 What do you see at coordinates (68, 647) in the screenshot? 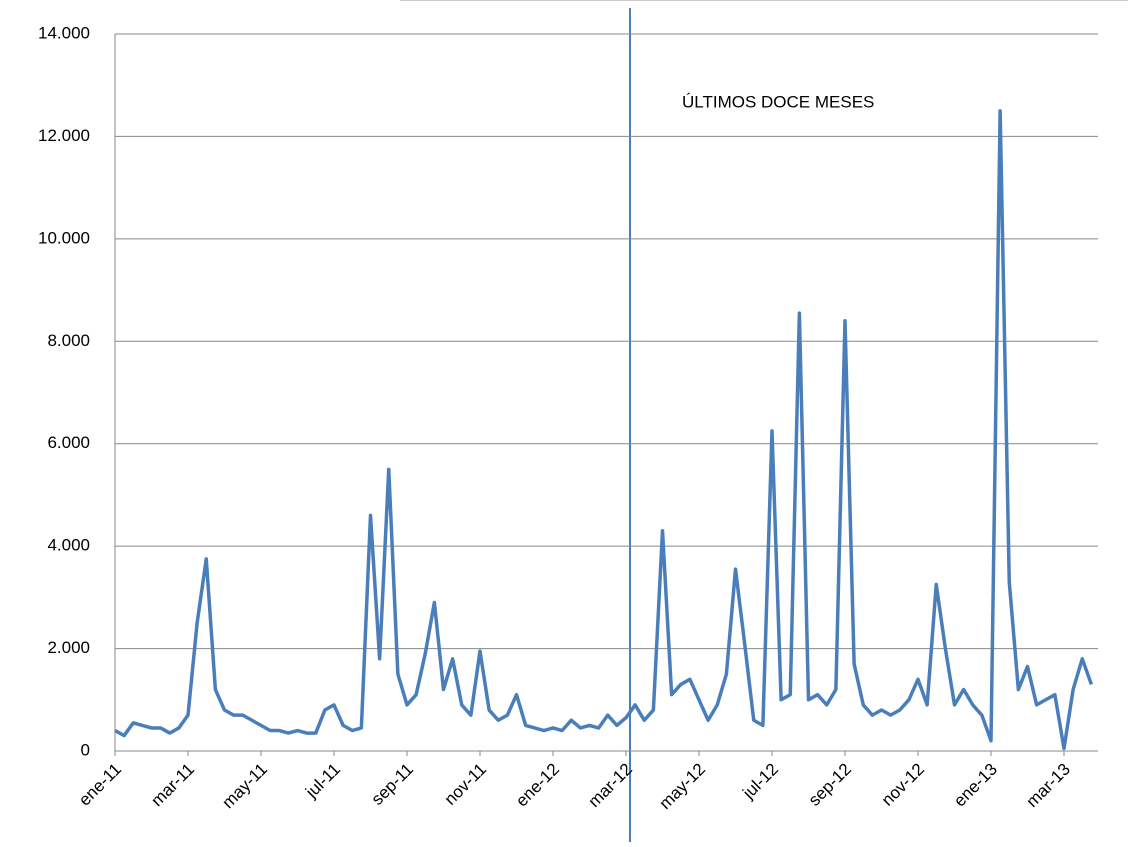
I see `y-tick-label: 2.000` at bounding box center [68, 647].